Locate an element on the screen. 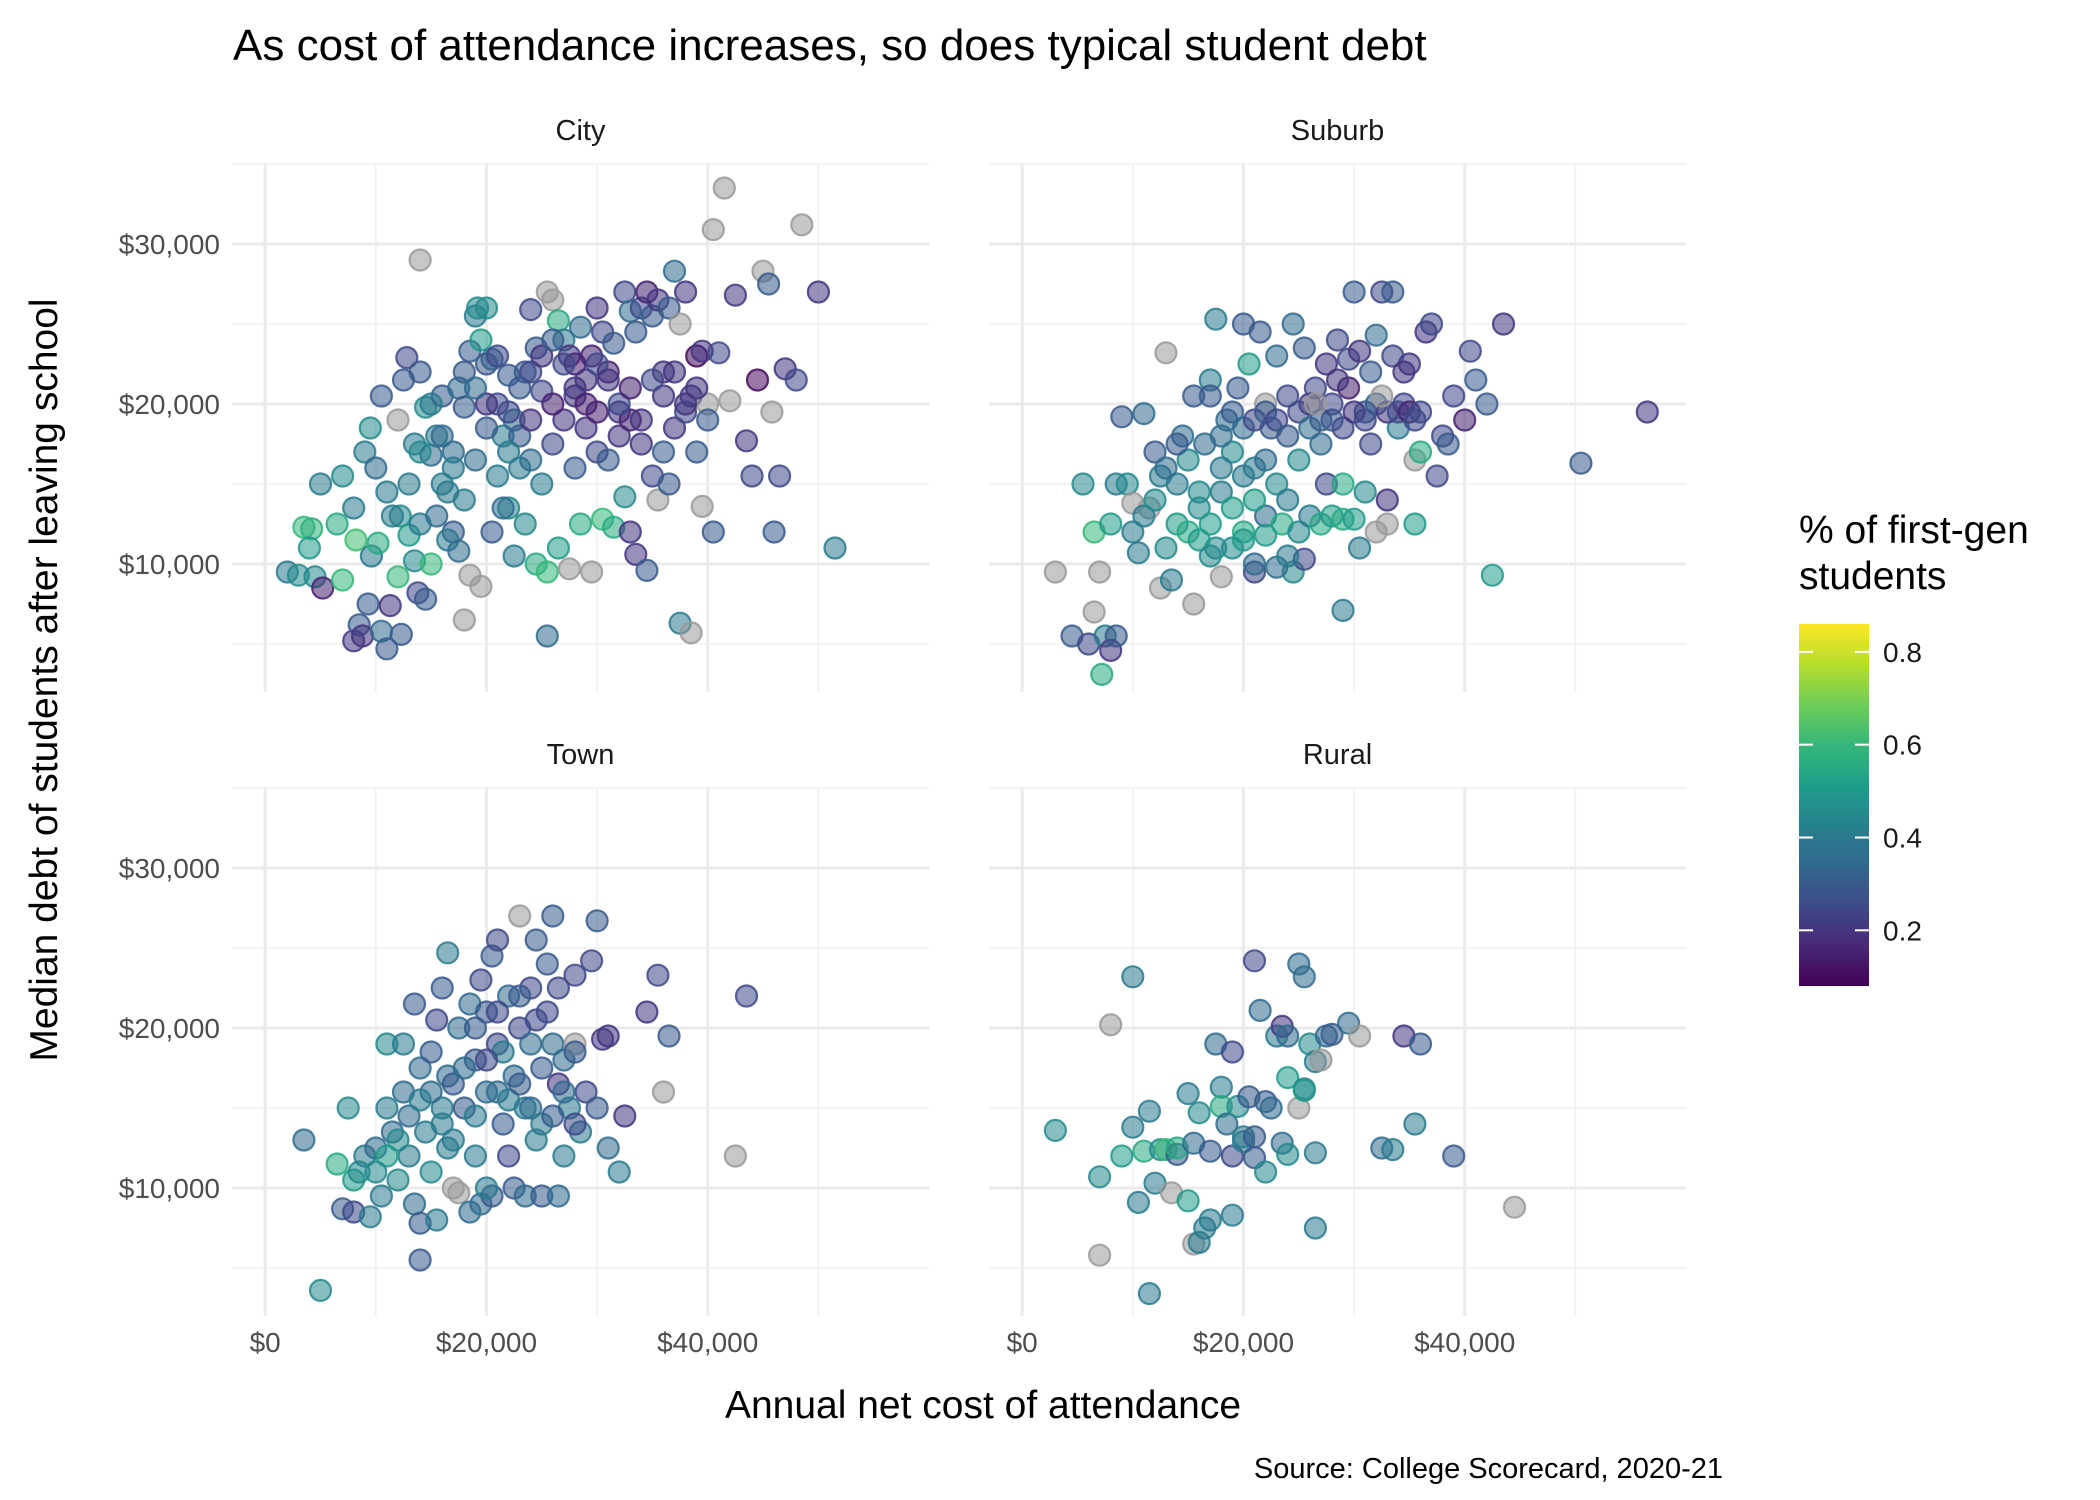 The height and width of the screenshot is (1500, 2100). panel-label: Suburb is located at coordinates (1338, 131).